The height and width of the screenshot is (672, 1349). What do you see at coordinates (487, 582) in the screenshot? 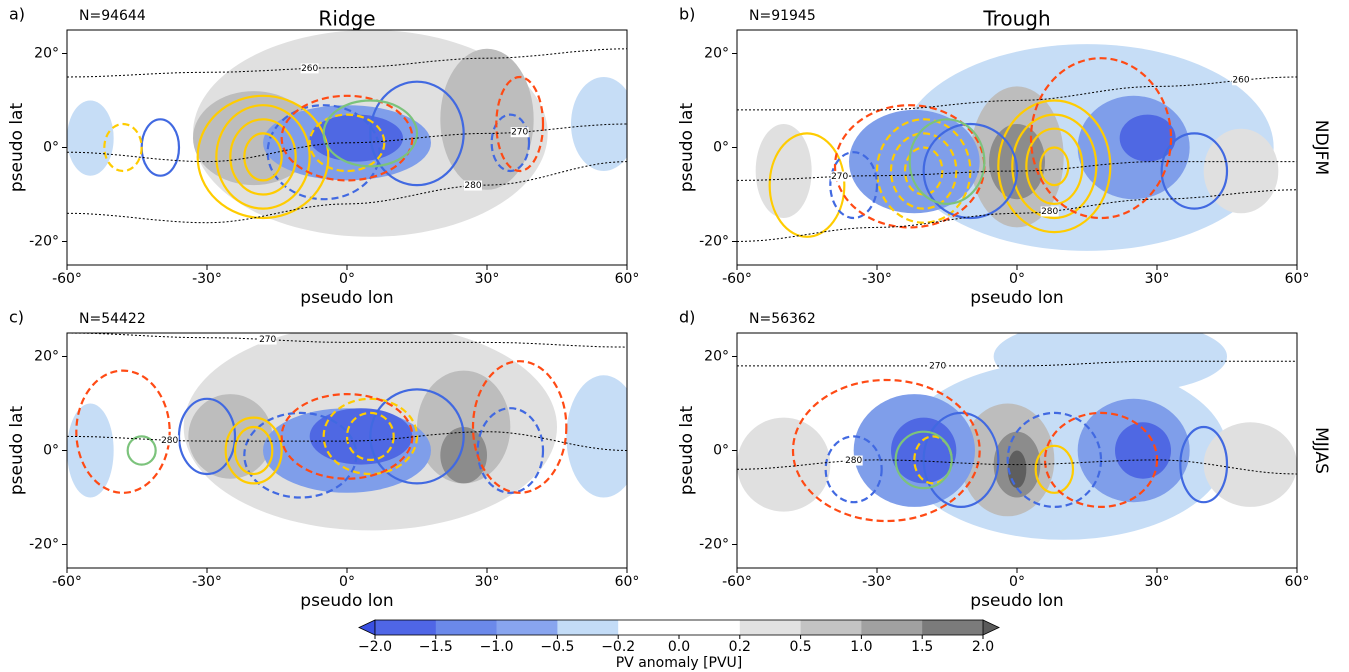
I see `x-tick-label: 30°` at bounding box center [487, 582].